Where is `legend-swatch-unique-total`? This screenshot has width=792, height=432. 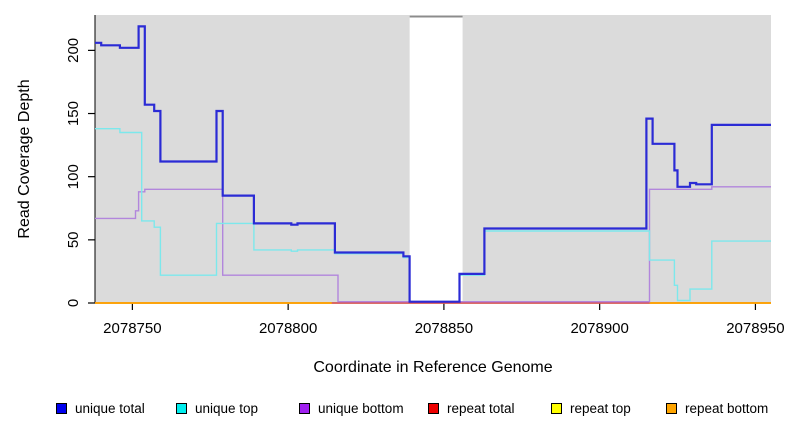 legend-swatch-unique-total is located at coordinates (61, 408).